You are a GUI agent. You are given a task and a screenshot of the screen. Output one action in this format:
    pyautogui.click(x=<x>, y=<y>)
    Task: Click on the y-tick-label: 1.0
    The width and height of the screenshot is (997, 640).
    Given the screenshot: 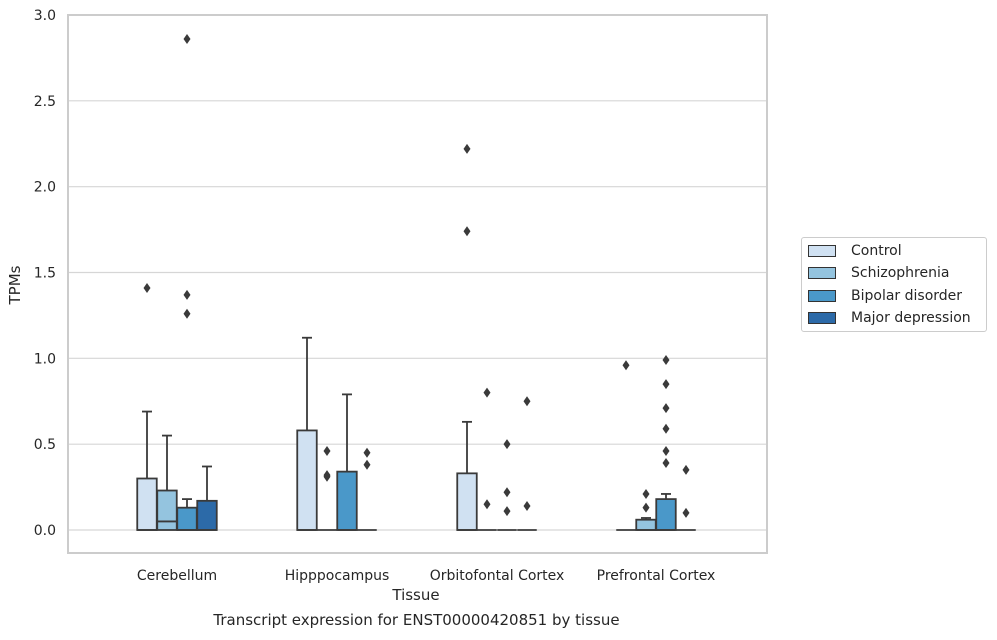 What is the action you would take?
    pyautogui.click(x=45, y=359)
    